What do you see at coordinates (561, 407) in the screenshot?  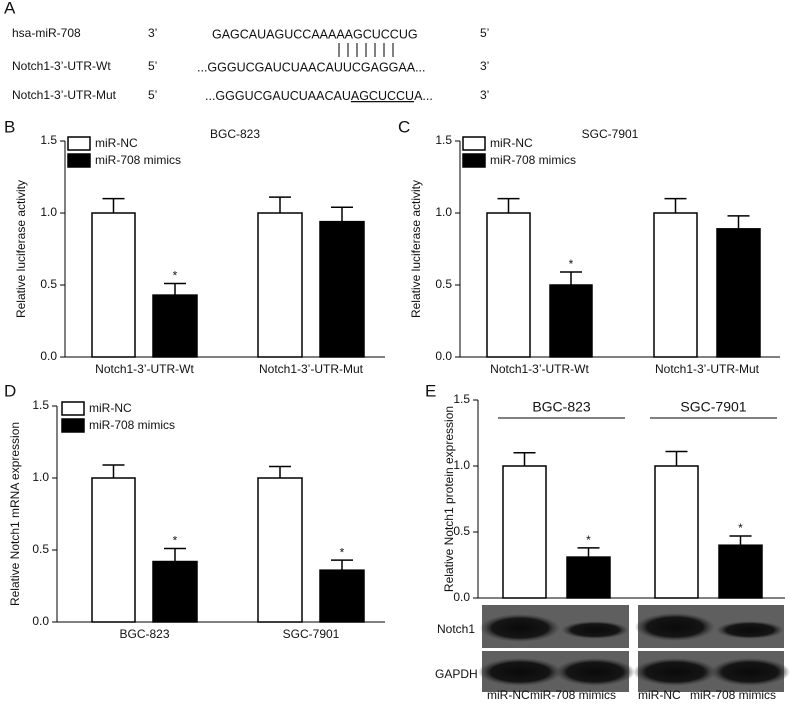 I see `group-label: BGC-823` at bounding box center [561, 407].